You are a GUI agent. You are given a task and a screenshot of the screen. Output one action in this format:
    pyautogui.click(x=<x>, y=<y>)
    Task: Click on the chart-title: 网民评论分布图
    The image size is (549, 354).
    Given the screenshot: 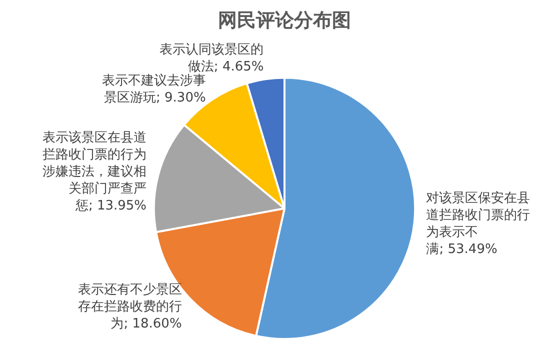 What is the action you would take?
    pyautogui.click(x=284, y=20)
    